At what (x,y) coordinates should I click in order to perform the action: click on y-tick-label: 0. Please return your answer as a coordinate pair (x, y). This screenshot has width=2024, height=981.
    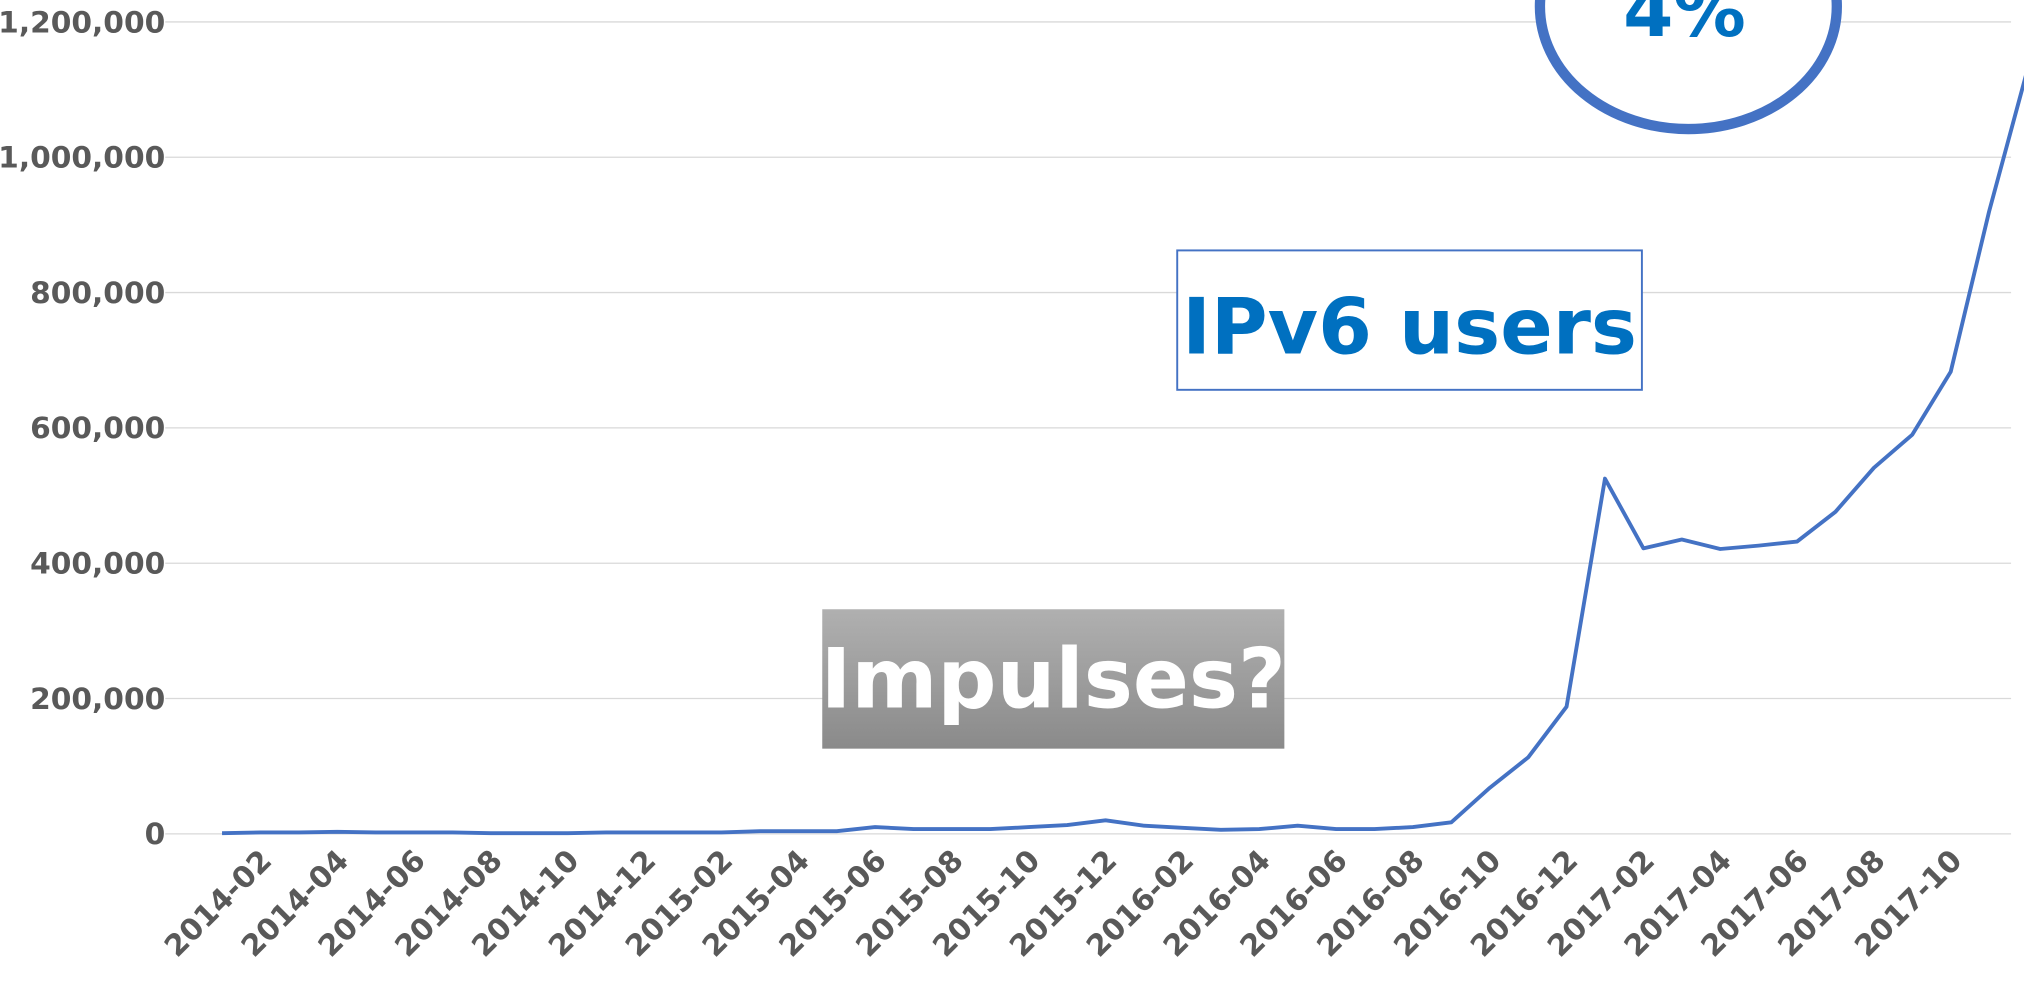
    Looking at the image, I should click on (155, 833).